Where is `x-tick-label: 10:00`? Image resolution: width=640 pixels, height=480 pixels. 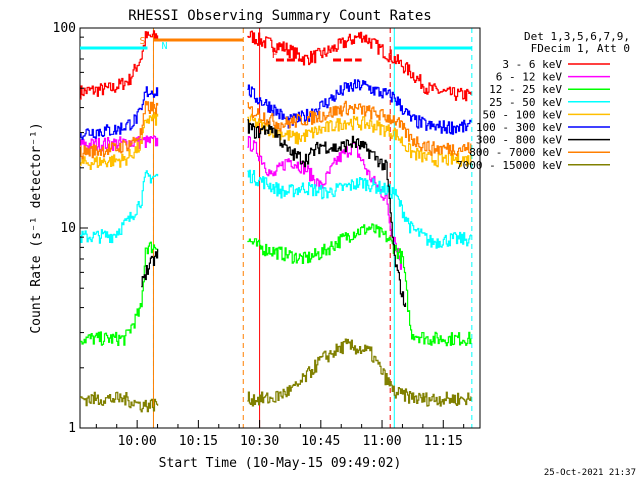
x-tick-label: 10:00 is located at coordinates (137, 441).